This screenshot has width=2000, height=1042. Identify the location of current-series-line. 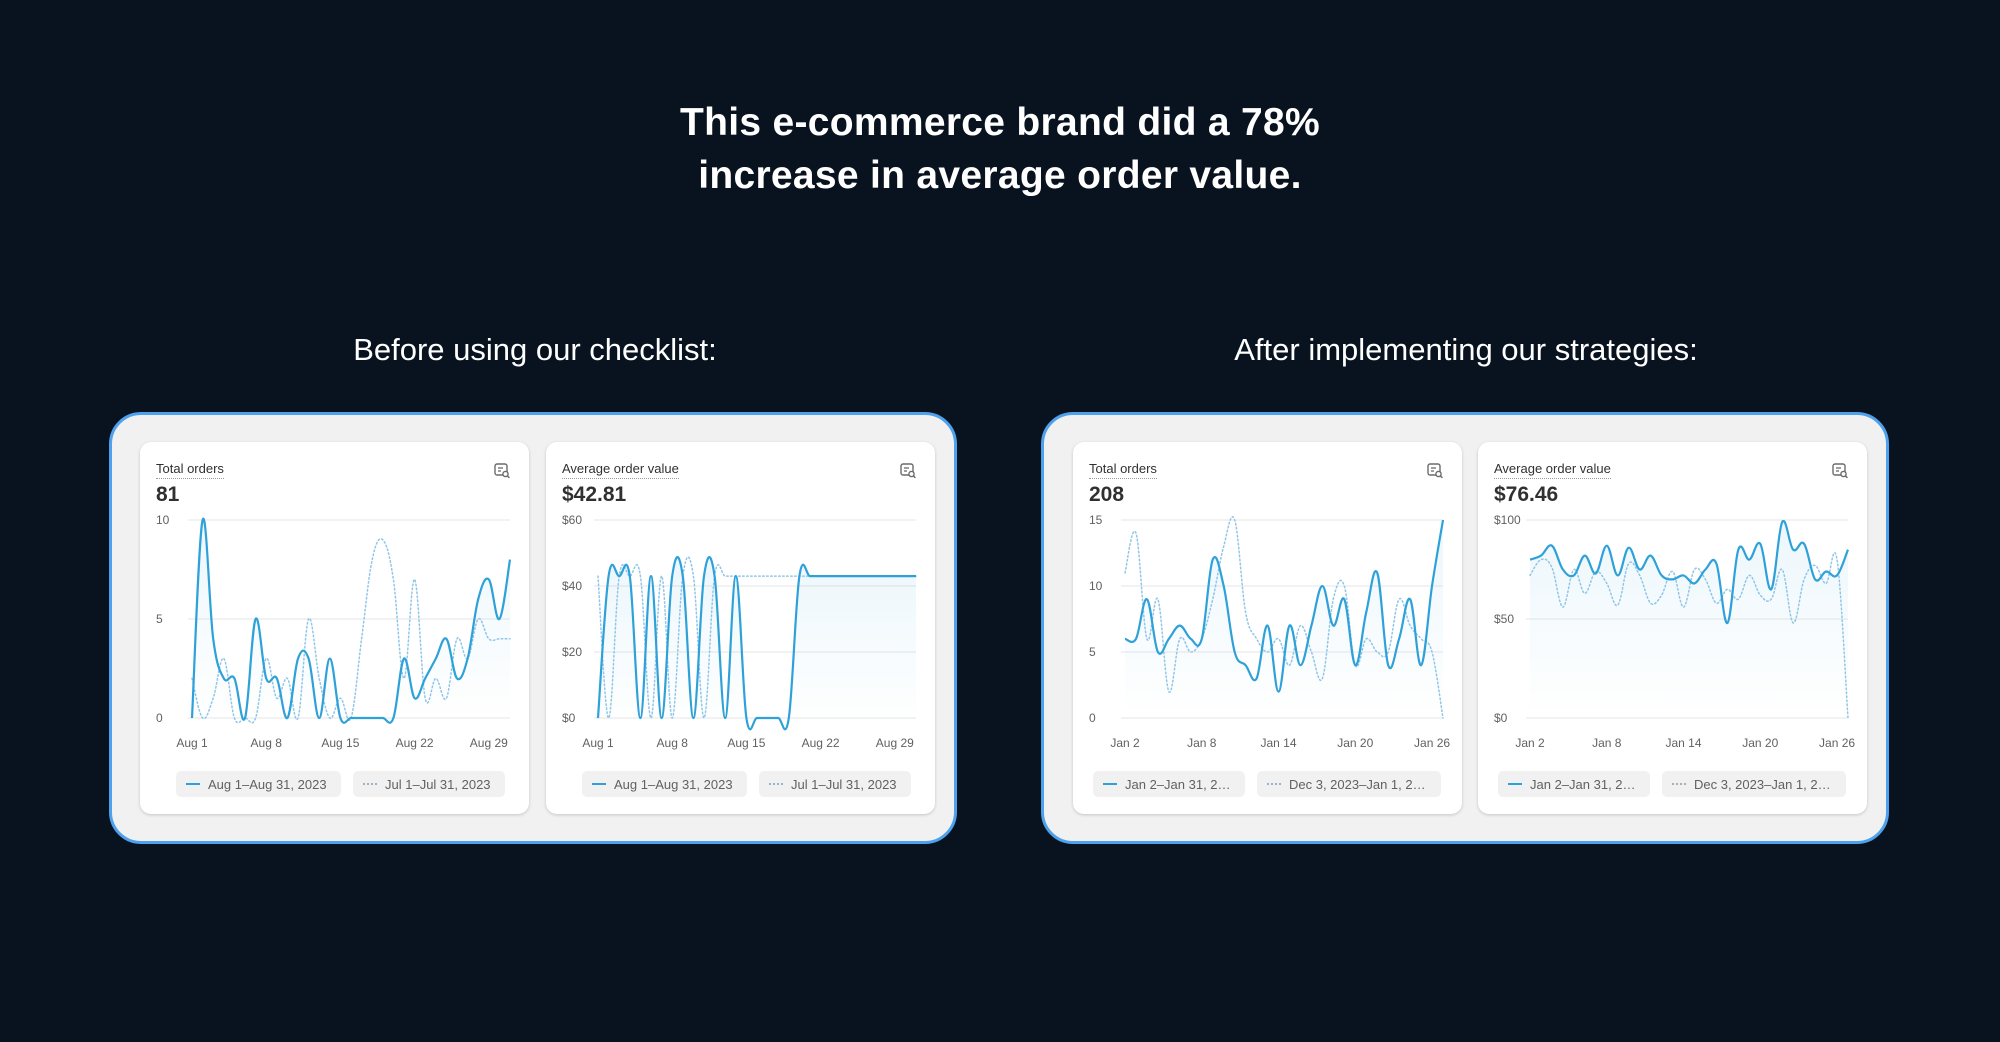
(756, 643).